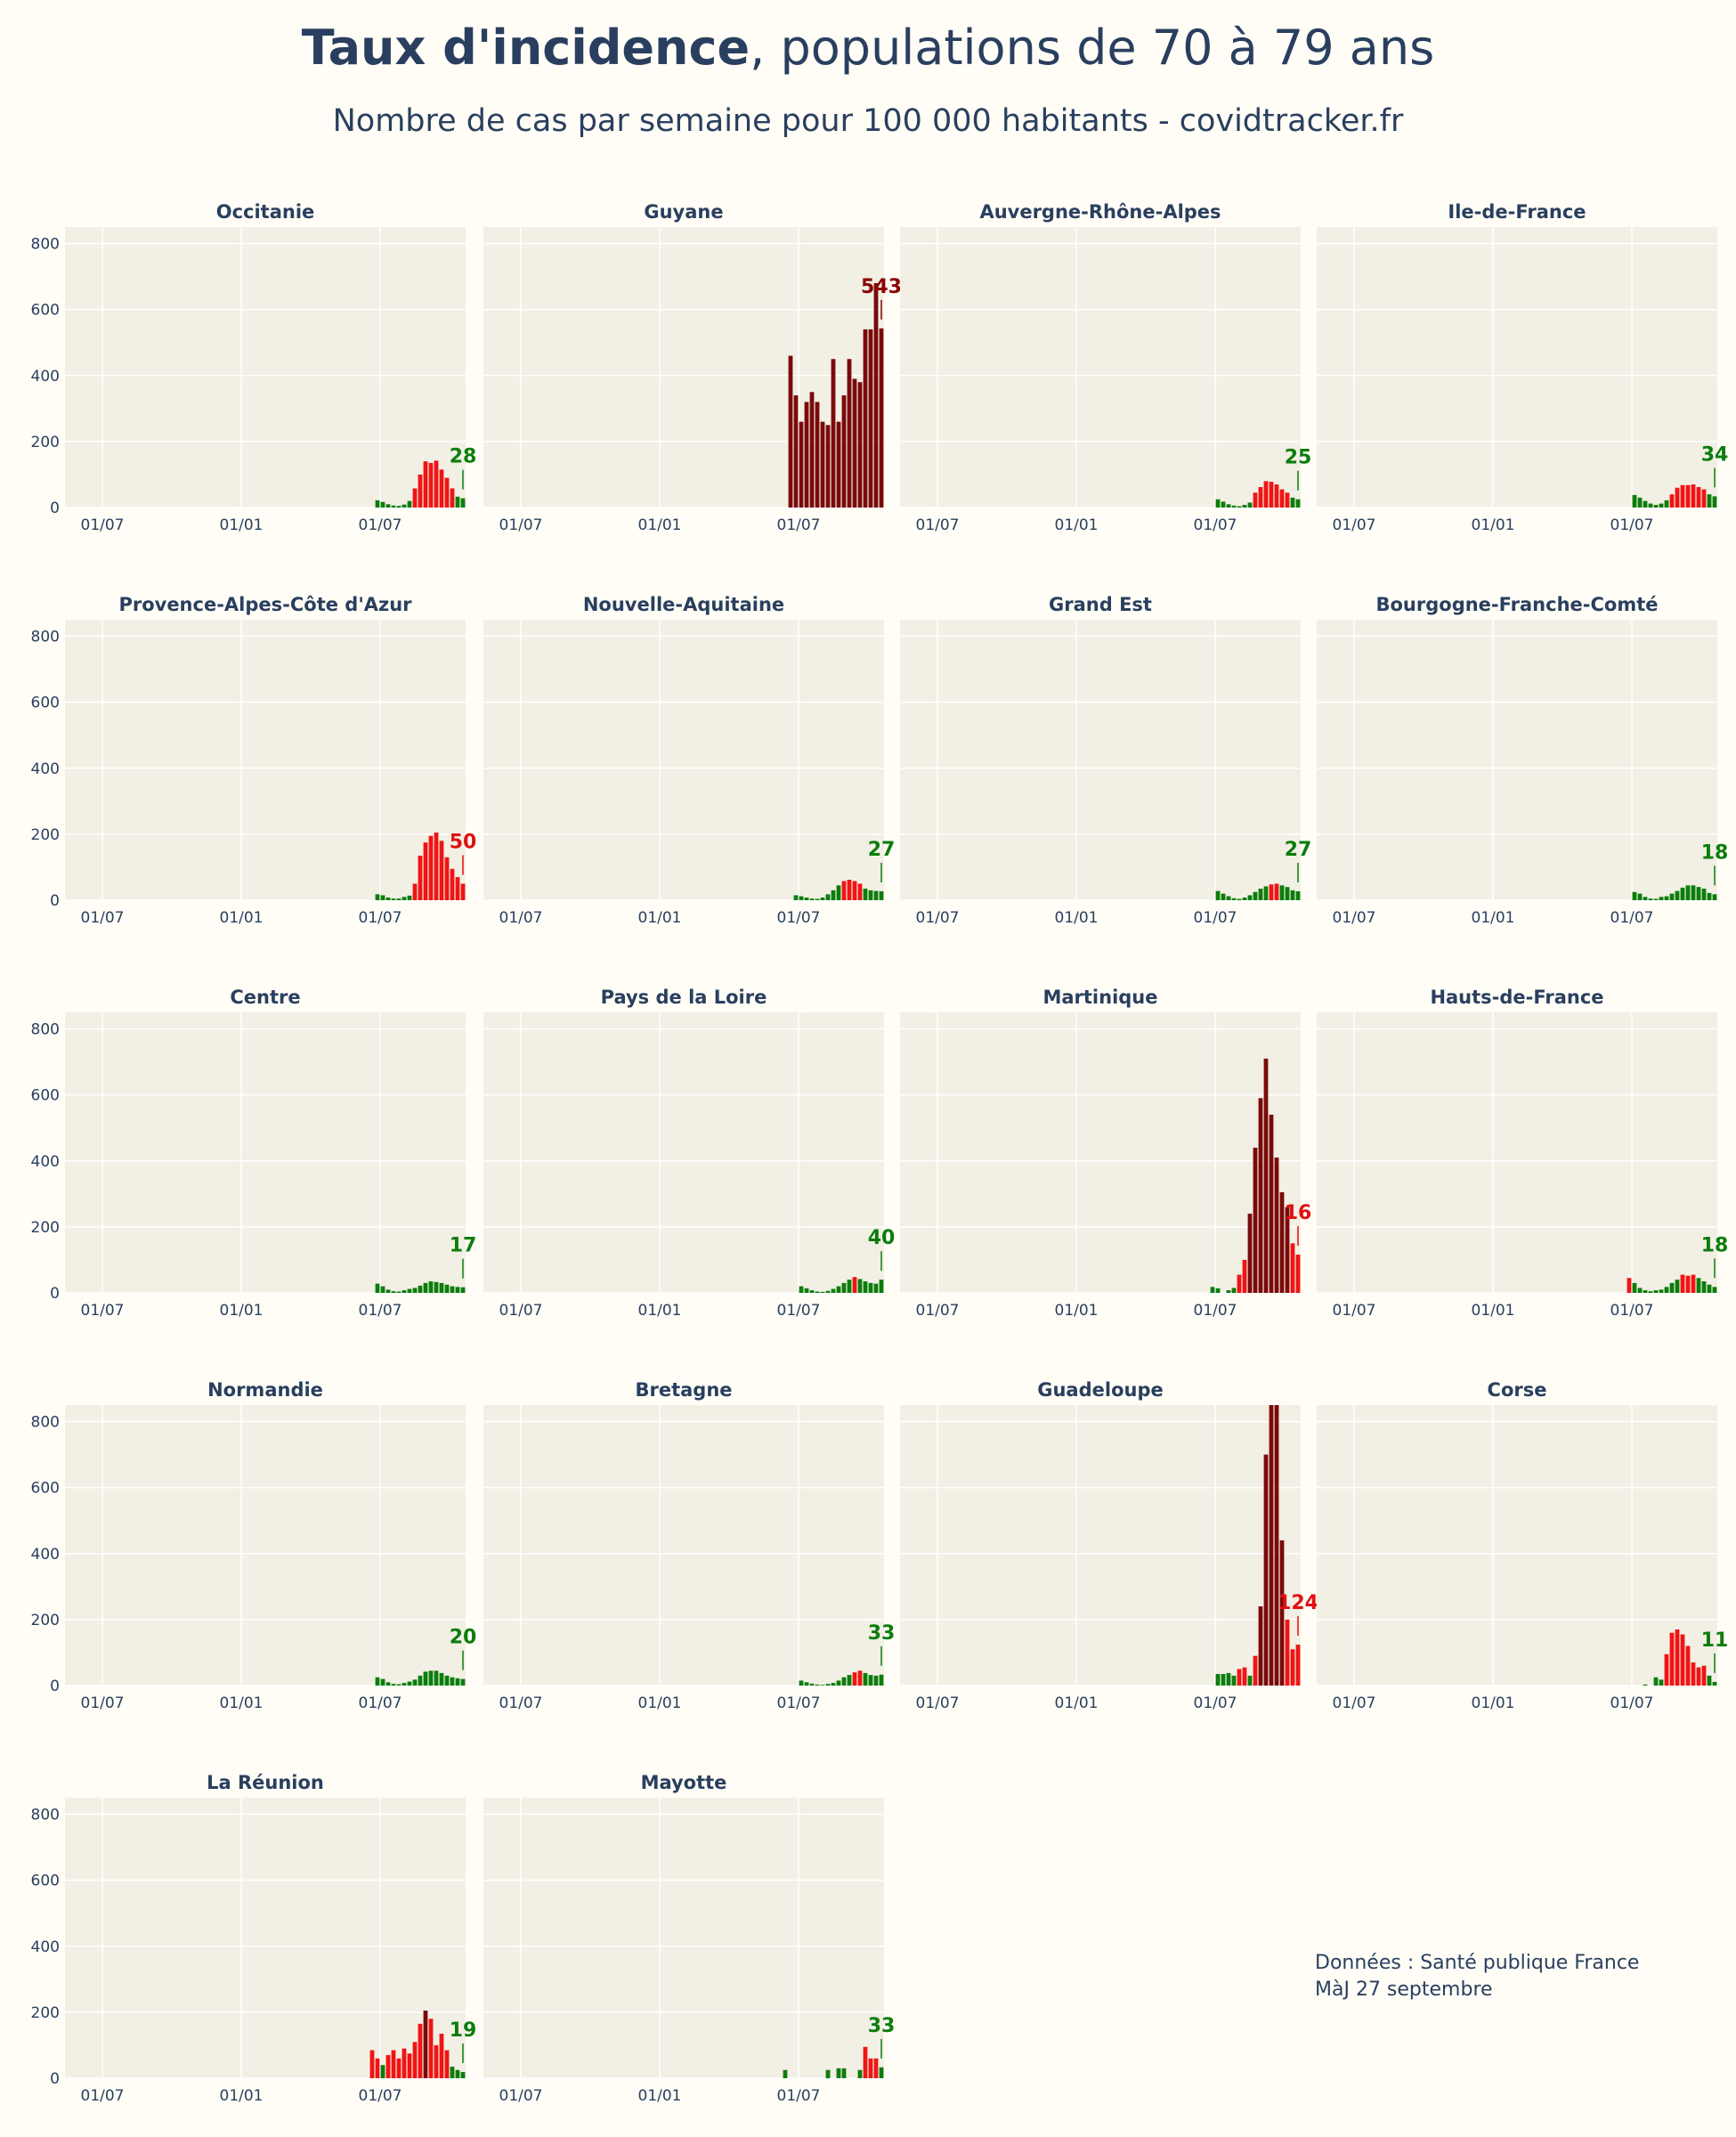 This screenshot has width=1736, height=2137. Describe the element at coordinates (1109, 1545) in the screenshot. I see `panel: 01/07 01/01 01/07 Guadeloupe 124` at that location.